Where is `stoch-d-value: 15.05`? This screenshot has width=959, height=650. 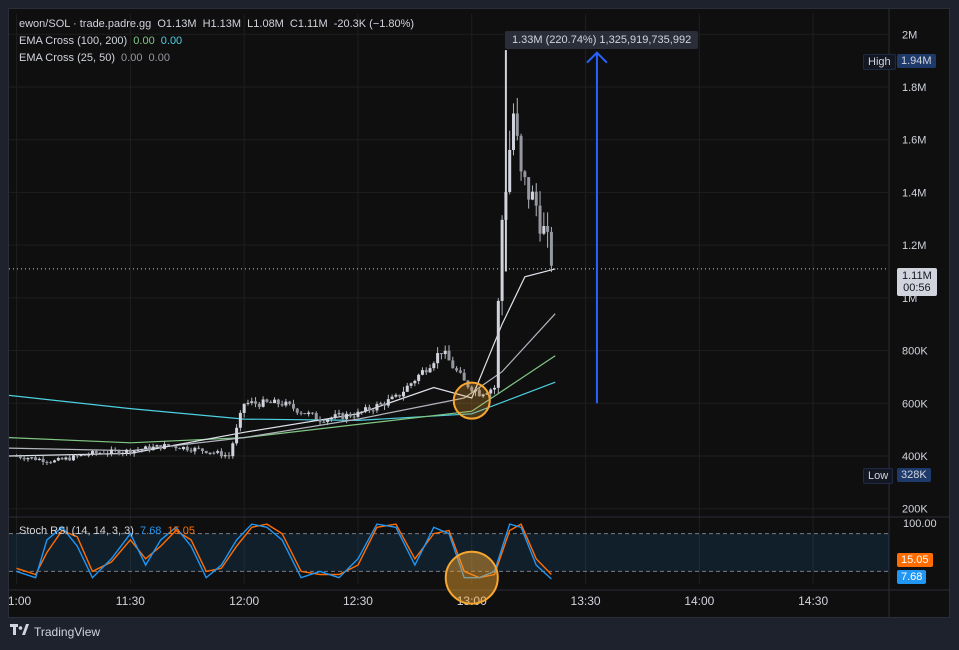
stoch-d-value: 15.05 is located at coordinates (181, 531).